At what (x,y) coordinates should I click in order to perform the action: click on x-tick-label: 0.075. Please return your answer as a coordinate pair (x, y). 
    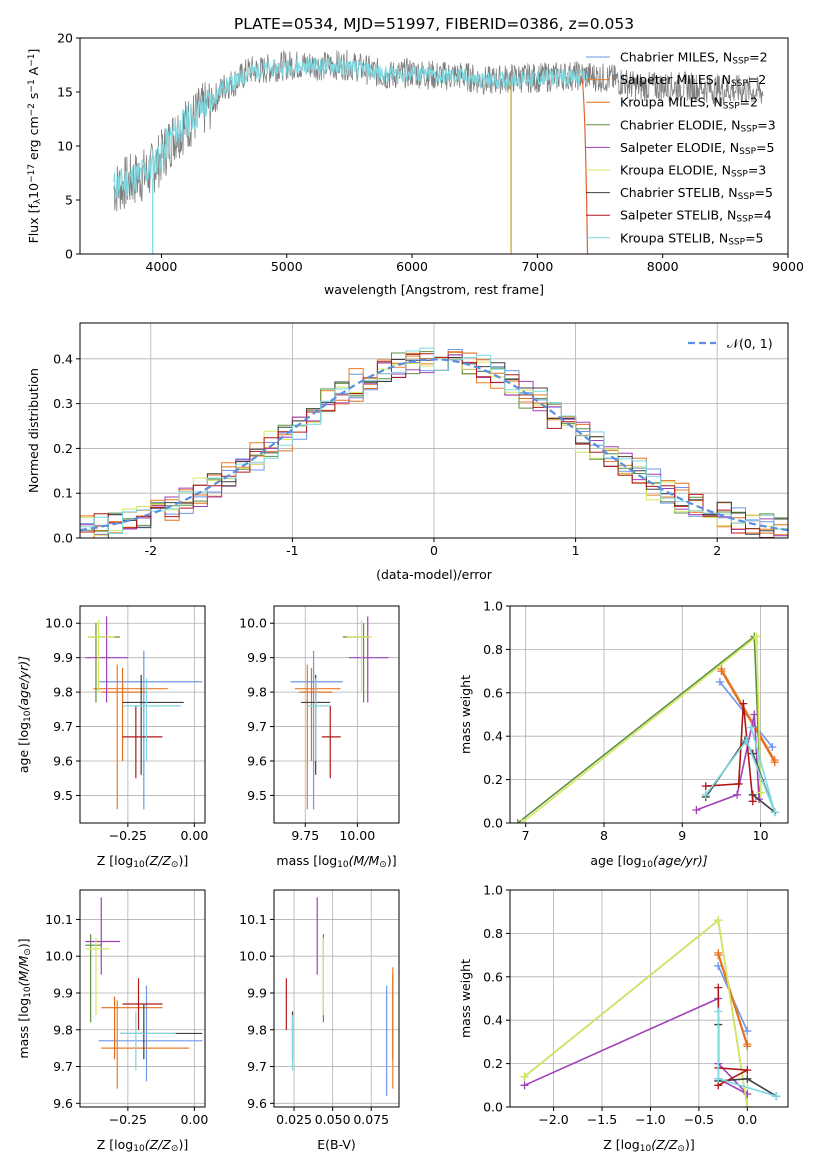
    Looking at the image, I should click on (371, 1119).